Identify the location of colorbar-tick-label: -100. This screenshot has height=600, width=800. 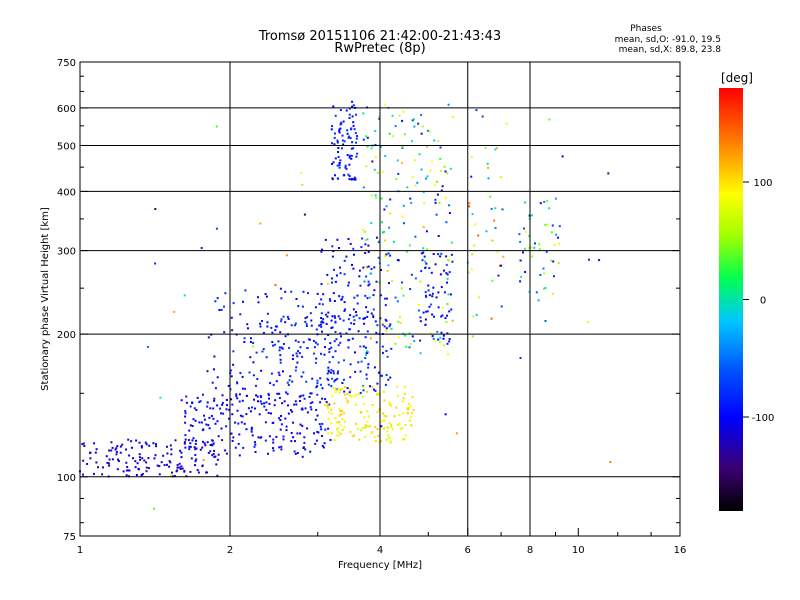
(763, 418).